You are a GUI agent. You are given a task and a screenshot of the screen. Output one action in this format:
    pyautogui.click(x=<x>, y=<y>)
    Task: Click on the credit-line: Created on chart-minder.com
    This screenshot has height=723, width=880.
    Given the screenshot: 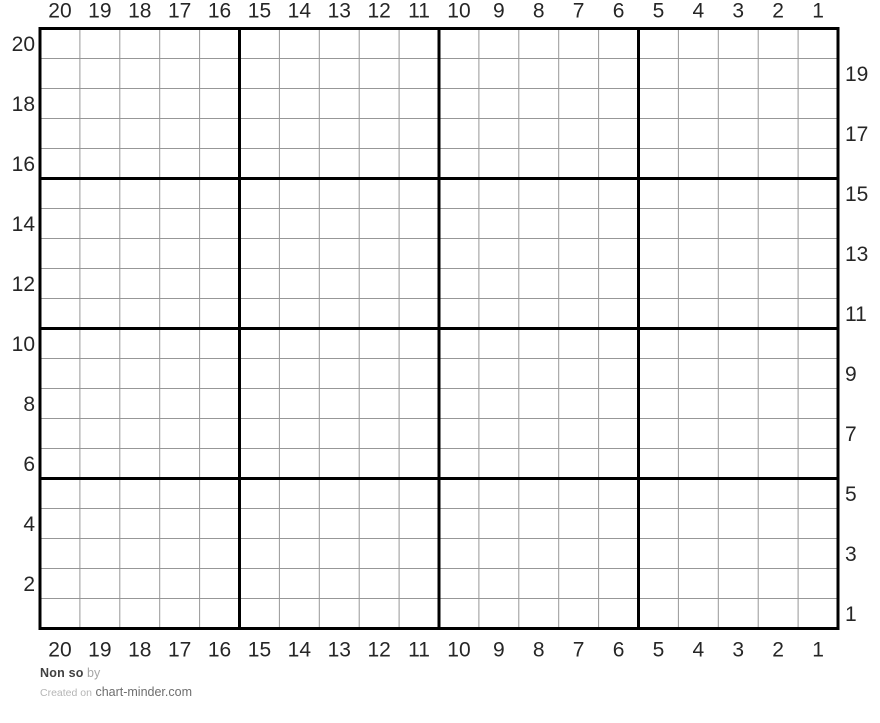 What is the action you would take?
    pyautogui.click(x=116, y=692)
    